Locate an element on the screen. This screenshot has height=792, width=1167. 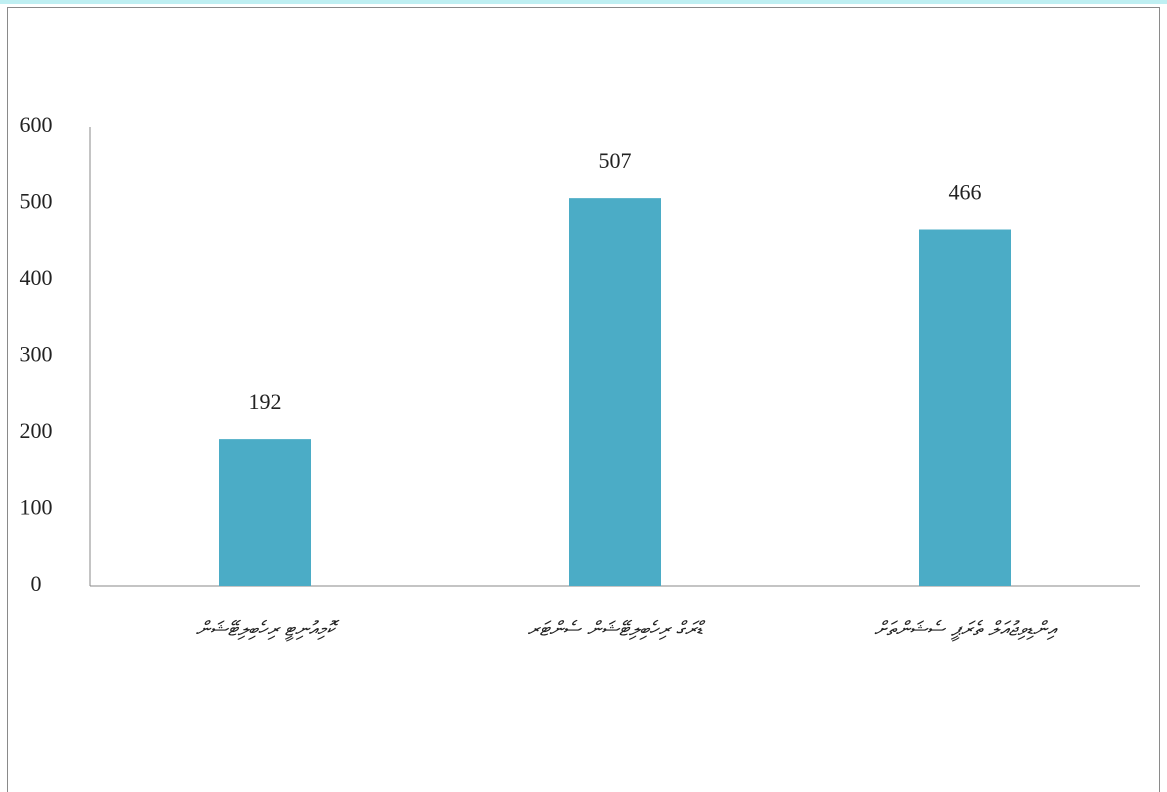
data-label: 466 is located at coordinates (965, 192).